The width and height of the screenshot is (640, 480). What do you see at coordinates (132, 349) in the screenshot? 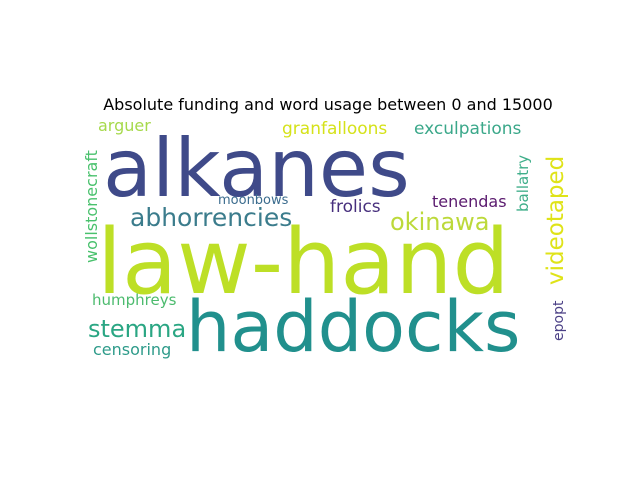
I see `word-censoring: censoring` at bounding box center [132, 349].